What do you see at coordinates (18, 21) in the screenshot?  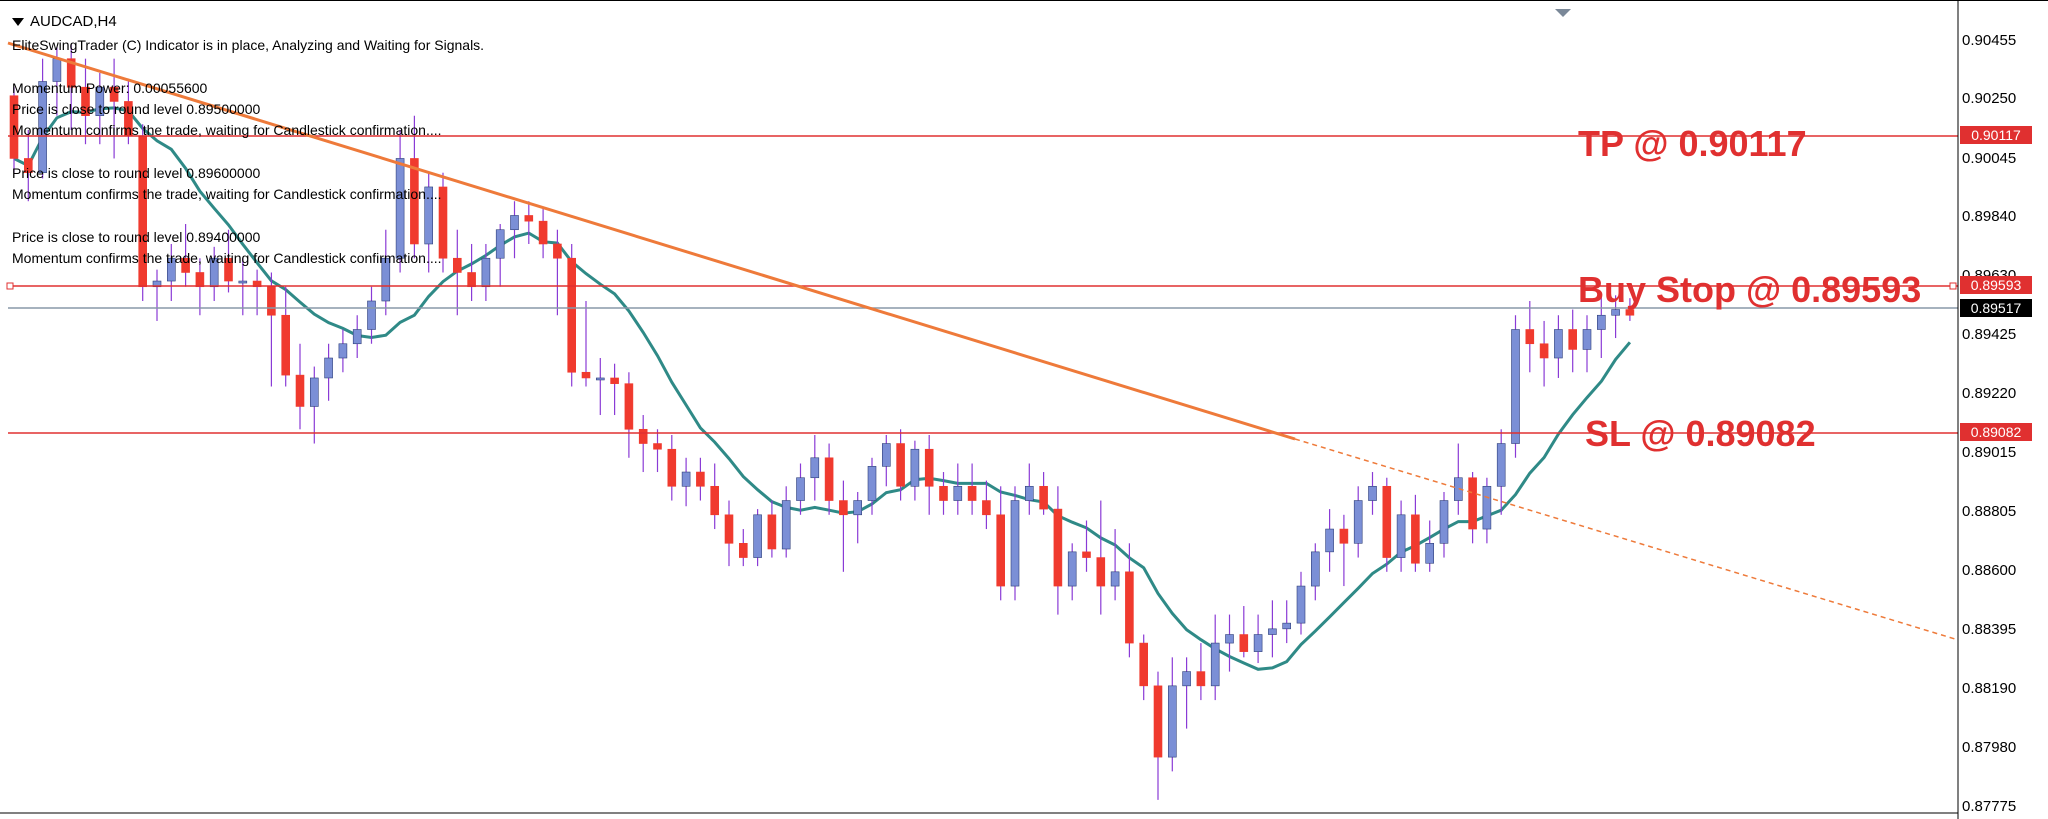 I see `collapse-triangle-icon` at bounding box center [18, 21].